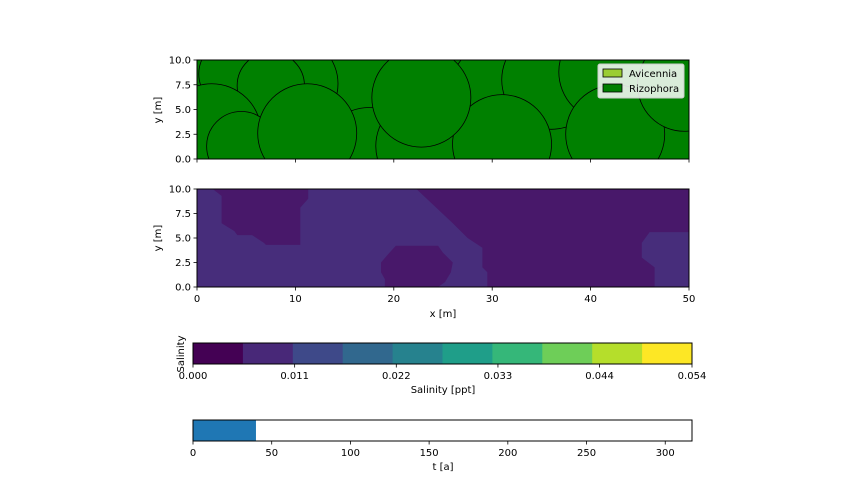  I want to click on time-tick-label: 50, so click(271, 453).